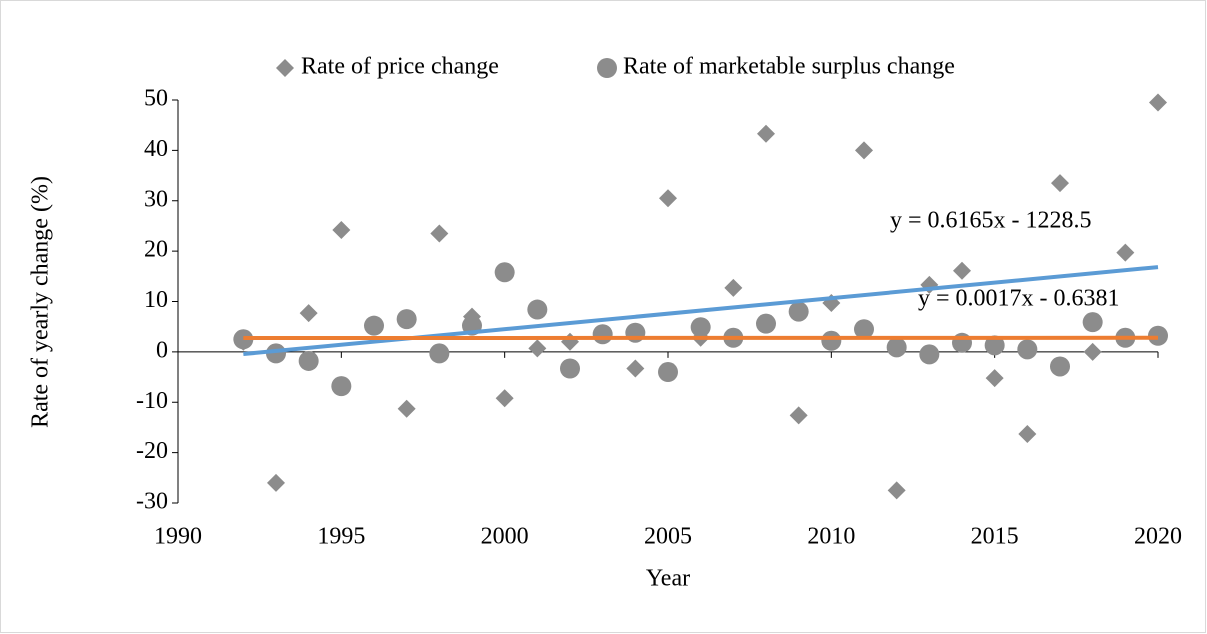 The width and height of the screenshot is (1207, 634). What do you see at coordinates (156, 300) in the screenshot?
I see `y-tick-label: 10` at bounding box center [156, 300].